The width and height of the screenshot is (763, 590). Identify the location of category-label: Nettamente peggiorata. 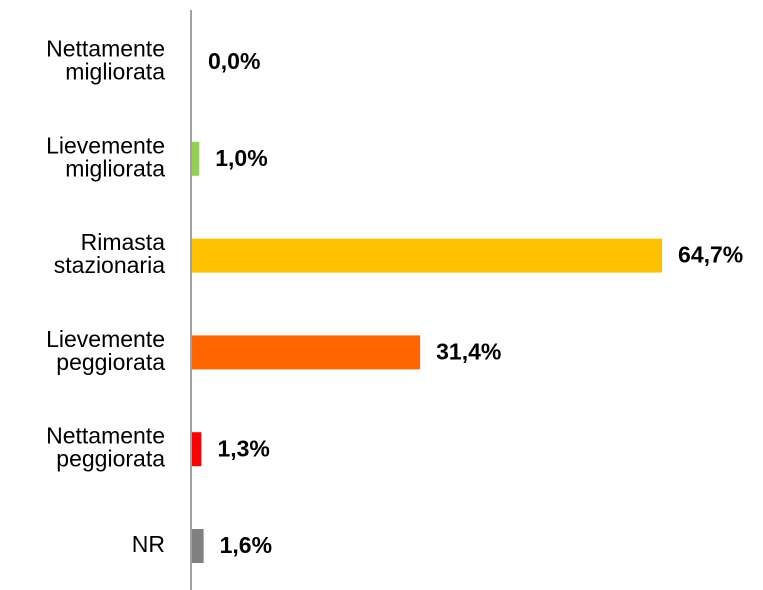
(105, 447).